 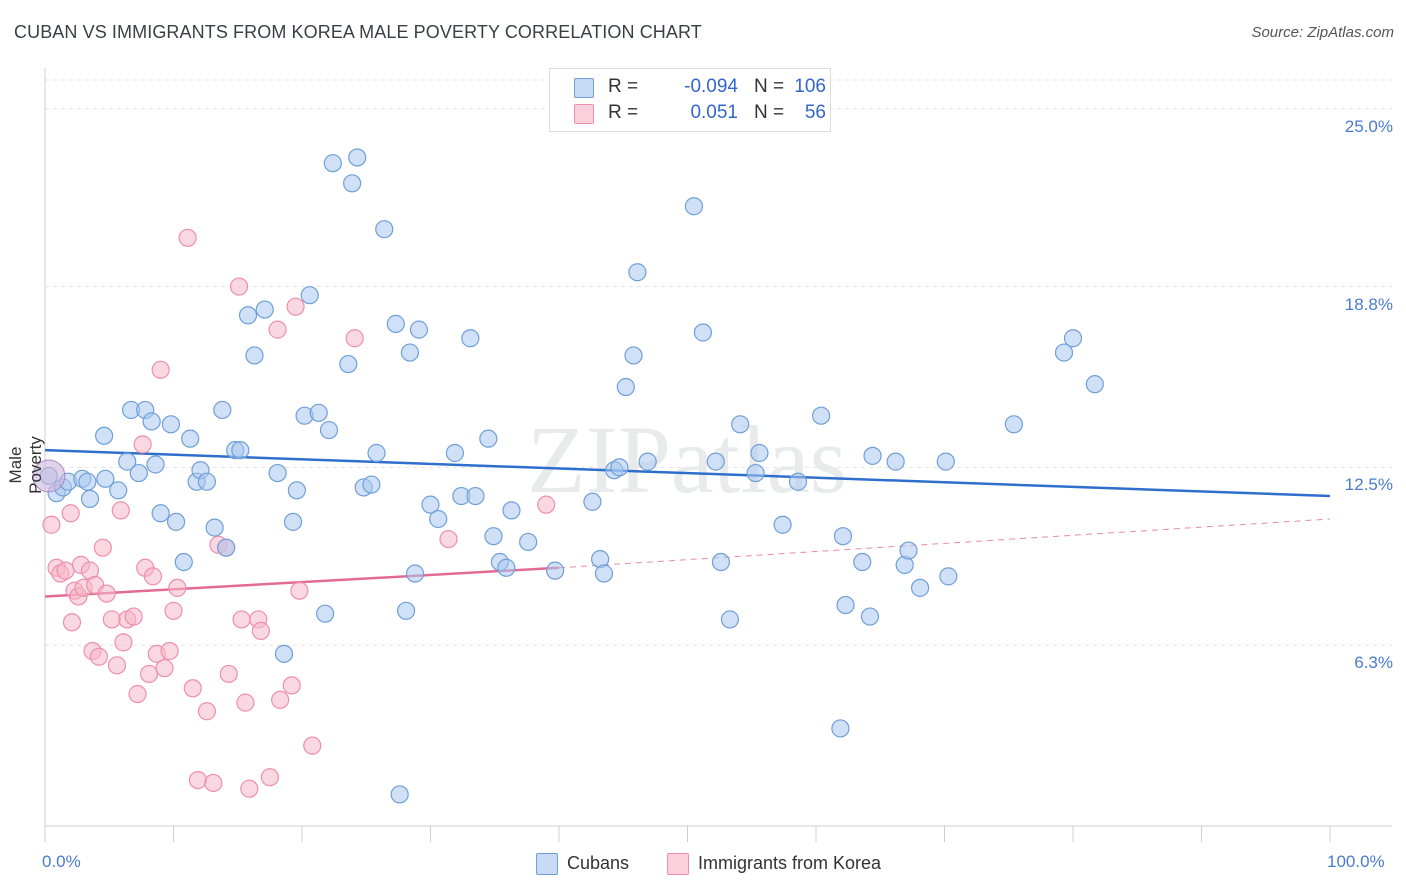 What do you see at coordinates (790, 863) in the screenshot?
I see `legend-label-korea: Immigrants from Korea` at bounding box center [790, 863].